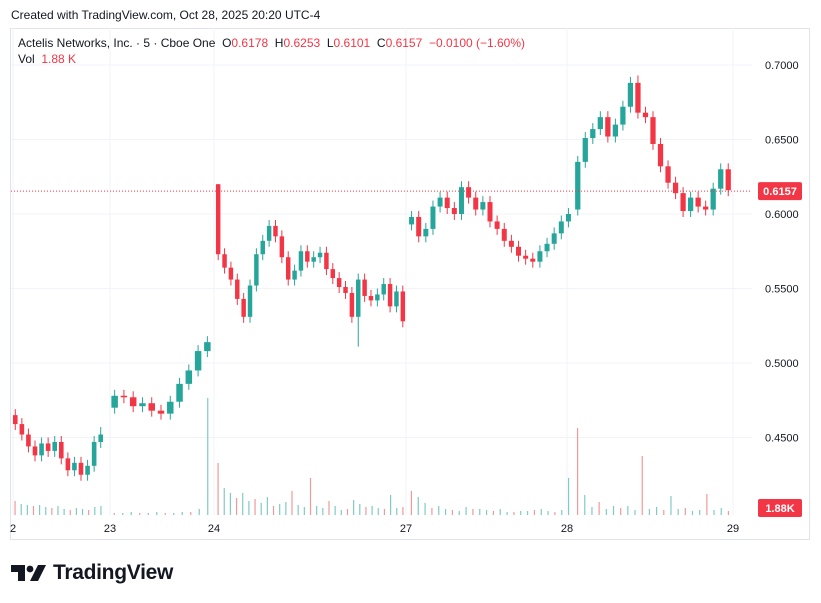 Image resolution: width=821 pixels, height=603 pixels. I want to click on price-change: −0.0100 (−1.60%), so click(477, 43).